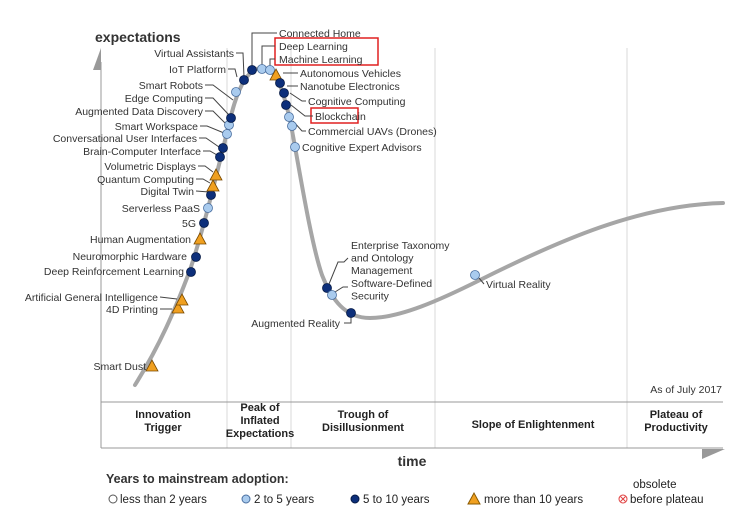 The height and width of the screenshot is (517, 750). I want to click on technology-machine-learning: Machine Learning, so click(316, 67).